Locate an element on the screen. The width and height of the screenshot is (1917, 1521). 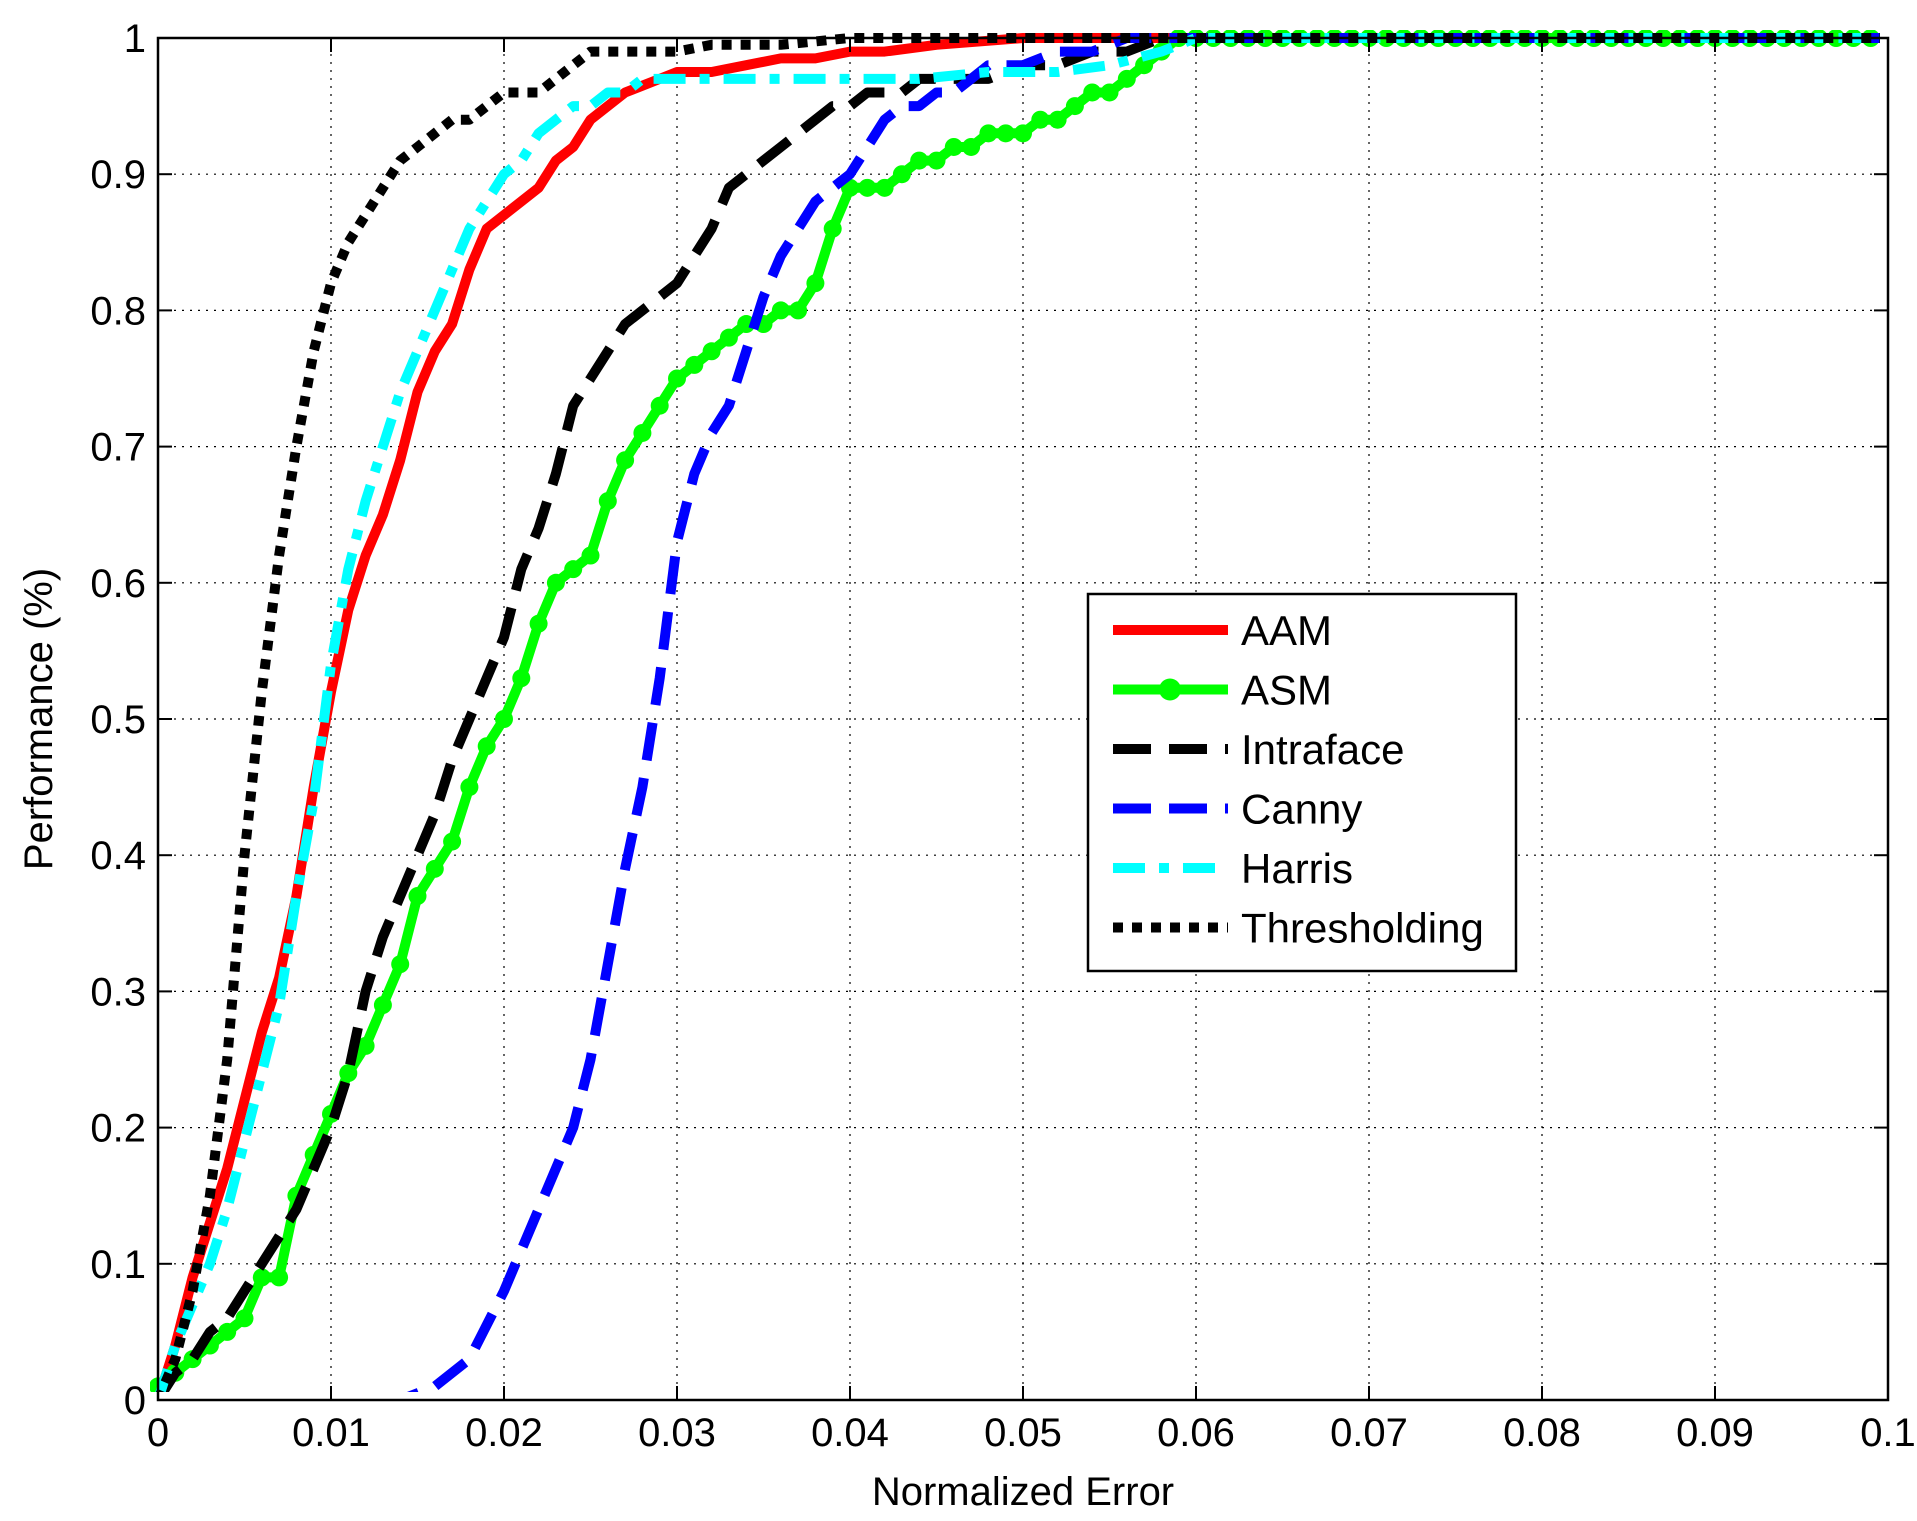
x-tick-label: 0.07 is located at coordinates (1369, 1433).